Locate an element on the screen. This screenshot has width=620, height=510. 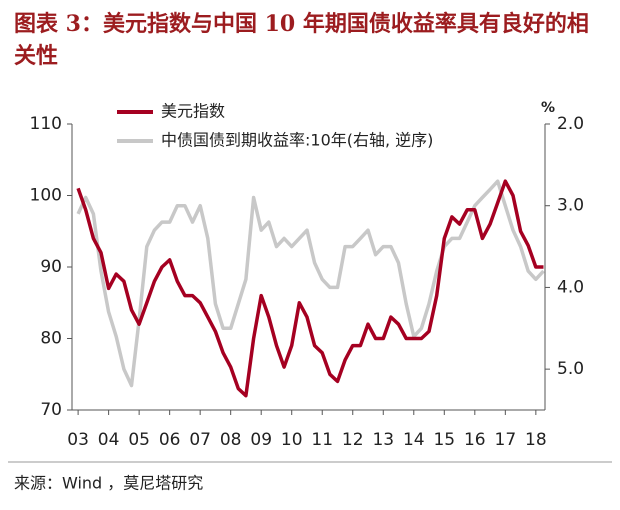
x-tick-label: 03 is located at coordinates (78, 440).